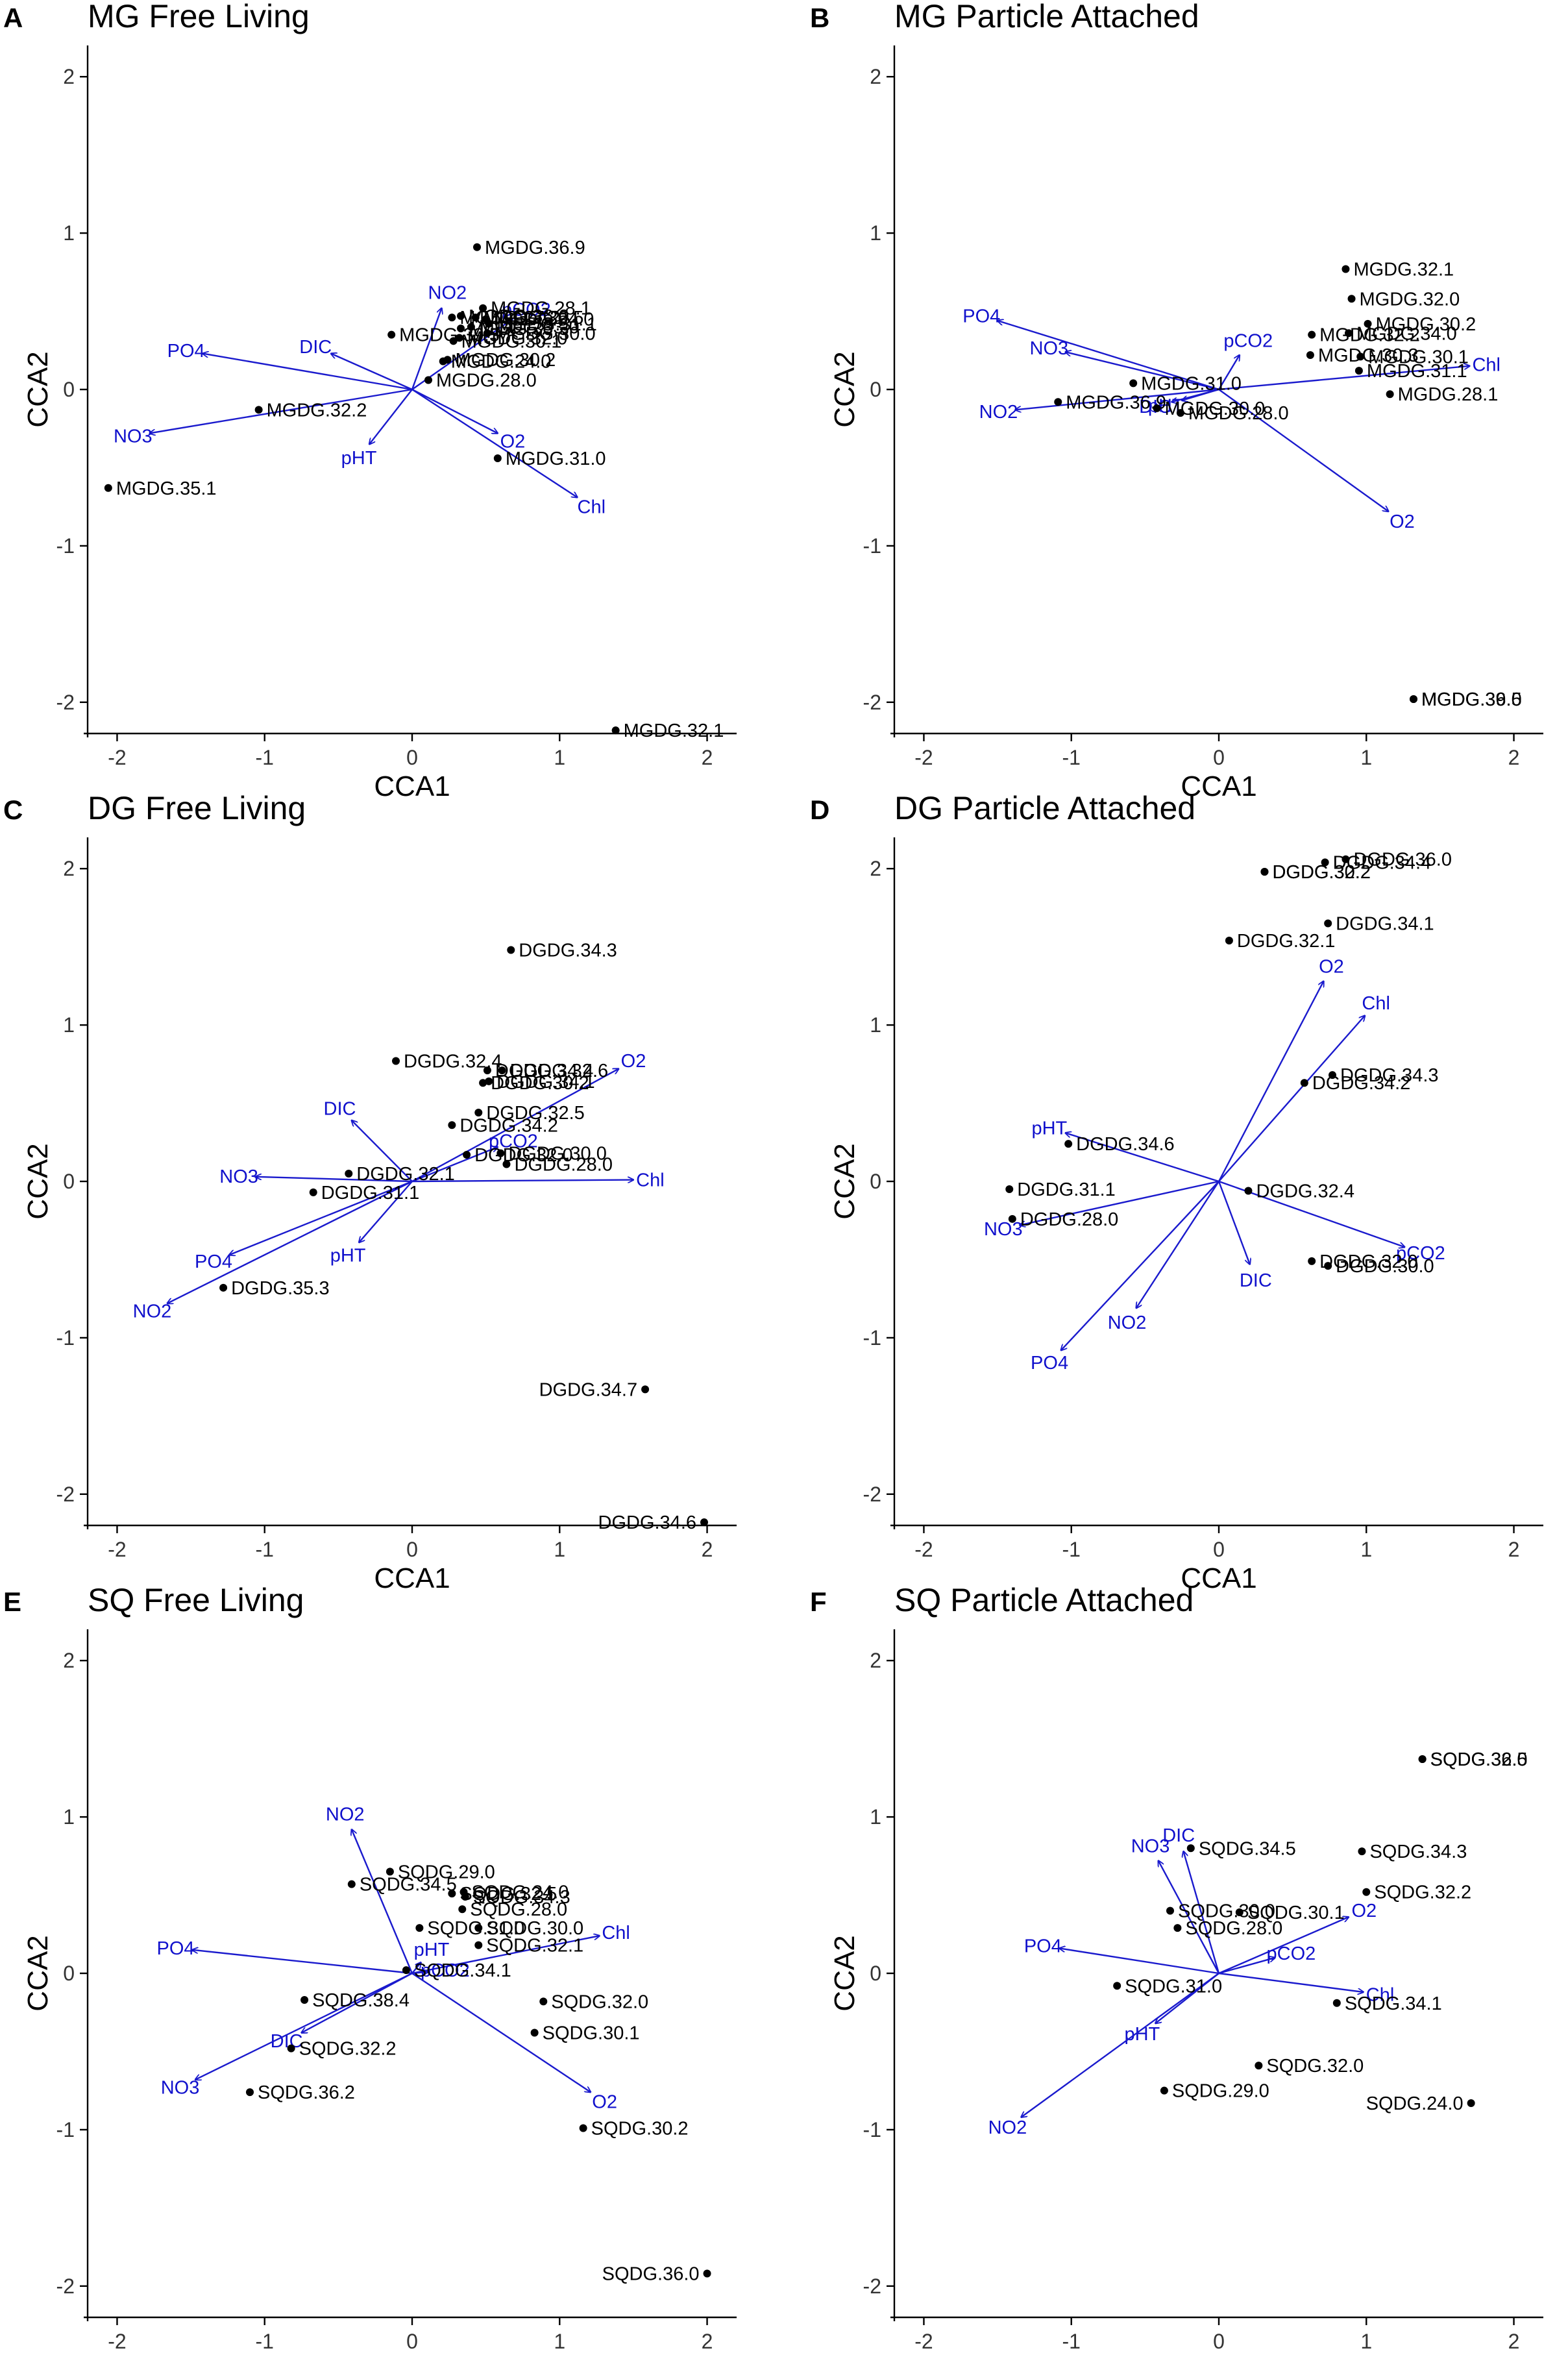  Describe the element at coordinates (133, 437) in the screenshot. I see `panel-a-vector-label-no3: NO3` at that location.